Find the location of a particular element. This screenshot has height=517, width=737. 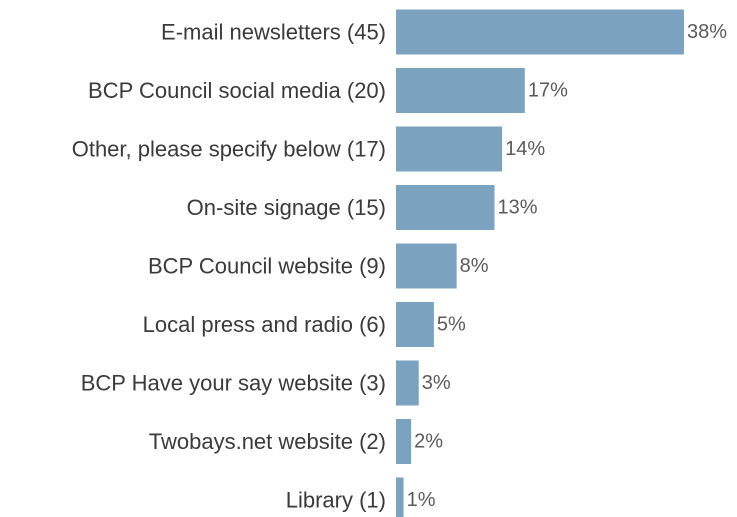

value-label: 17% is located at coordinates (548, 91).